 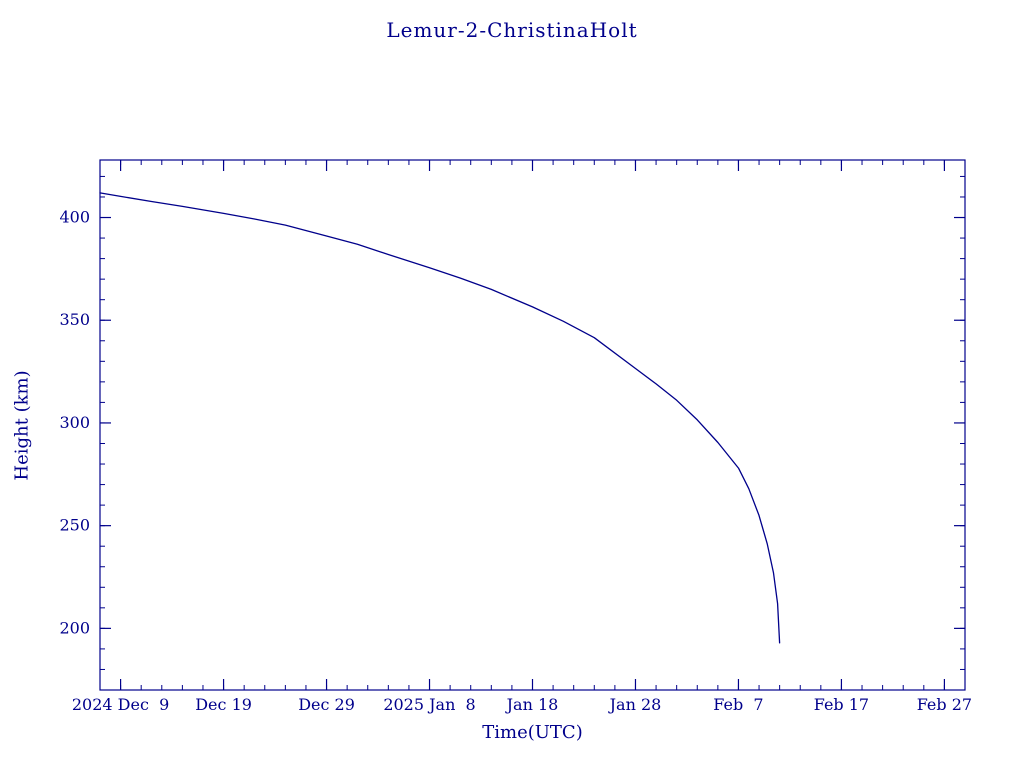 I want to click on x-tick-label: Jan 18, so click(x=532, y=704).